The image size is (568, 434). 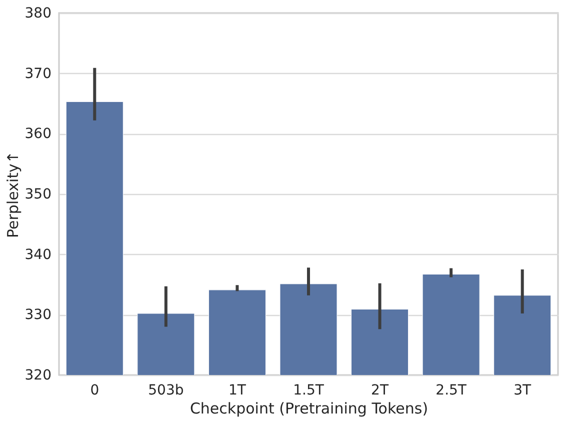 What do you see at coordinates (38, 74) in the screenshot?
I see `y-tick-label: 370` at bounding box center [38, 74].